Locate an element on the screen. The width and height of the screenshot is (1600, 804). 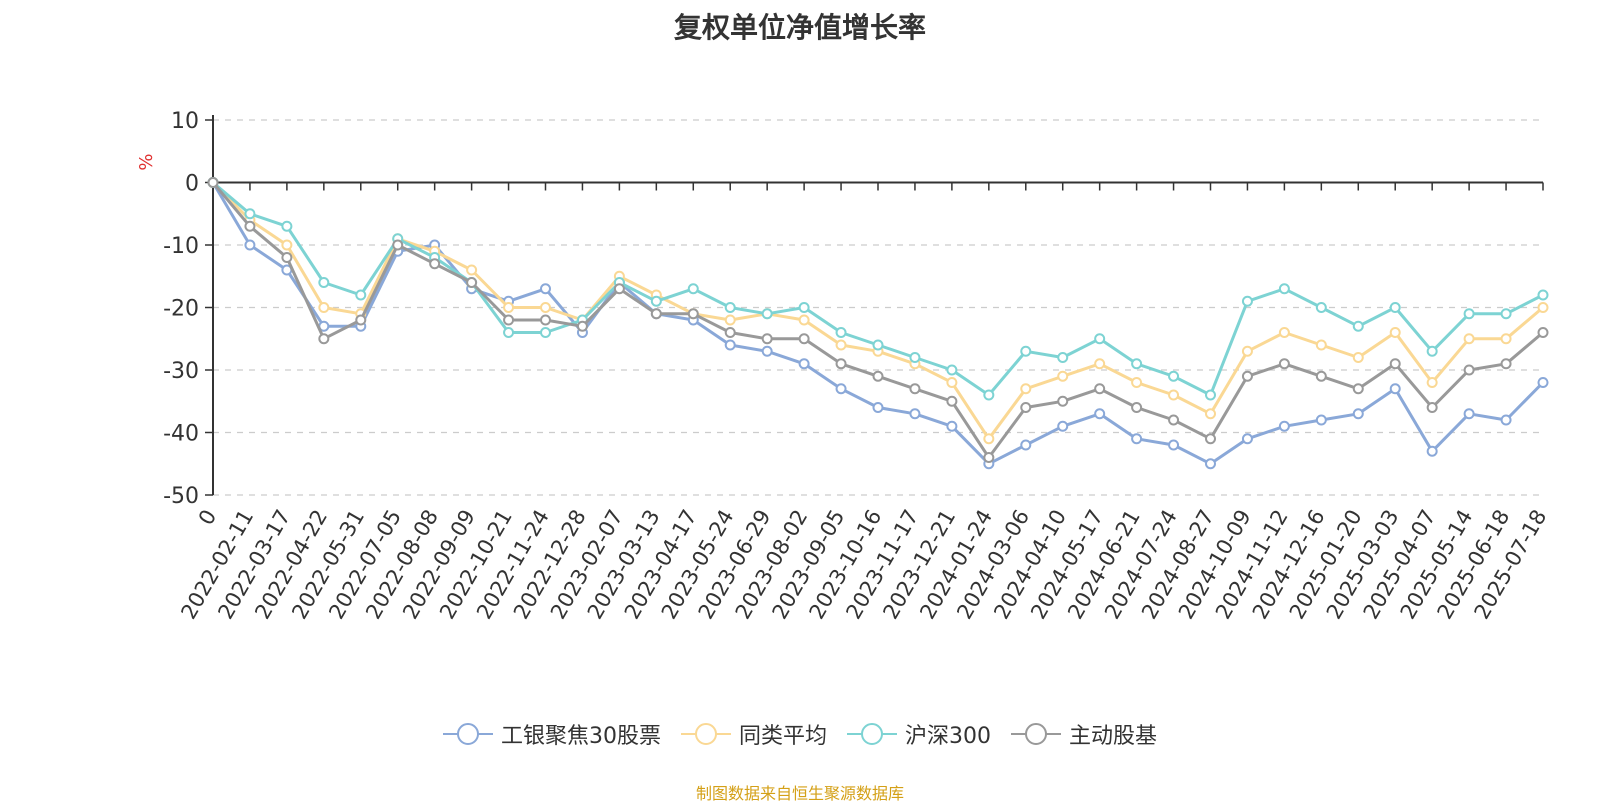
legend: 工银聚焦30股票 同类平均 沪深300 主动股基 is located at coordinates (800, 734).